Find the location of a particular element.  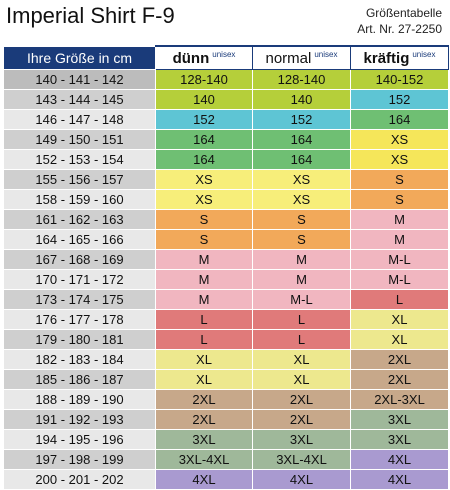

height-range: 170 - 171 - 172 is located at coordinates (79, 279).